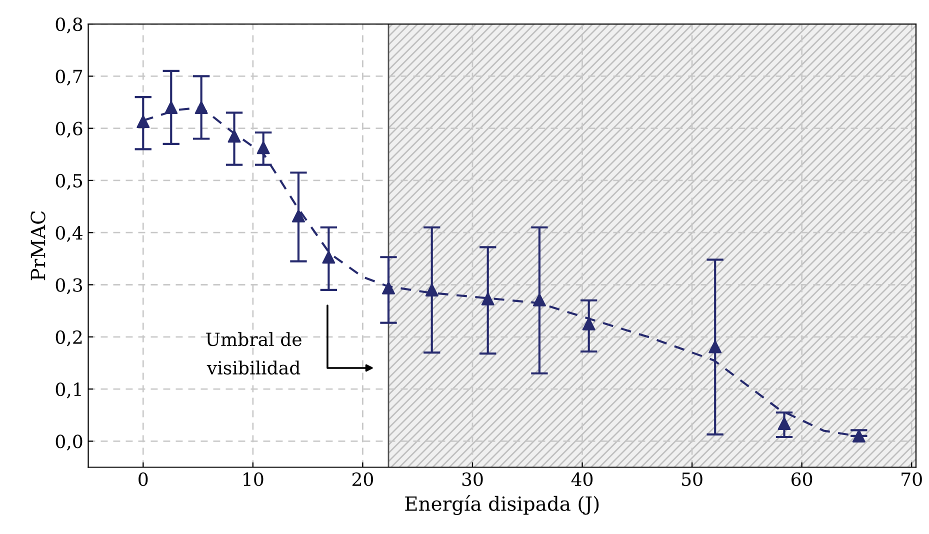 The width and height of the screenshot is (929, 534). What do you see at coordinates (69, 286) in the screenshot?
I see `y-tick-label: 0,3` at bounding box center [69, 286].